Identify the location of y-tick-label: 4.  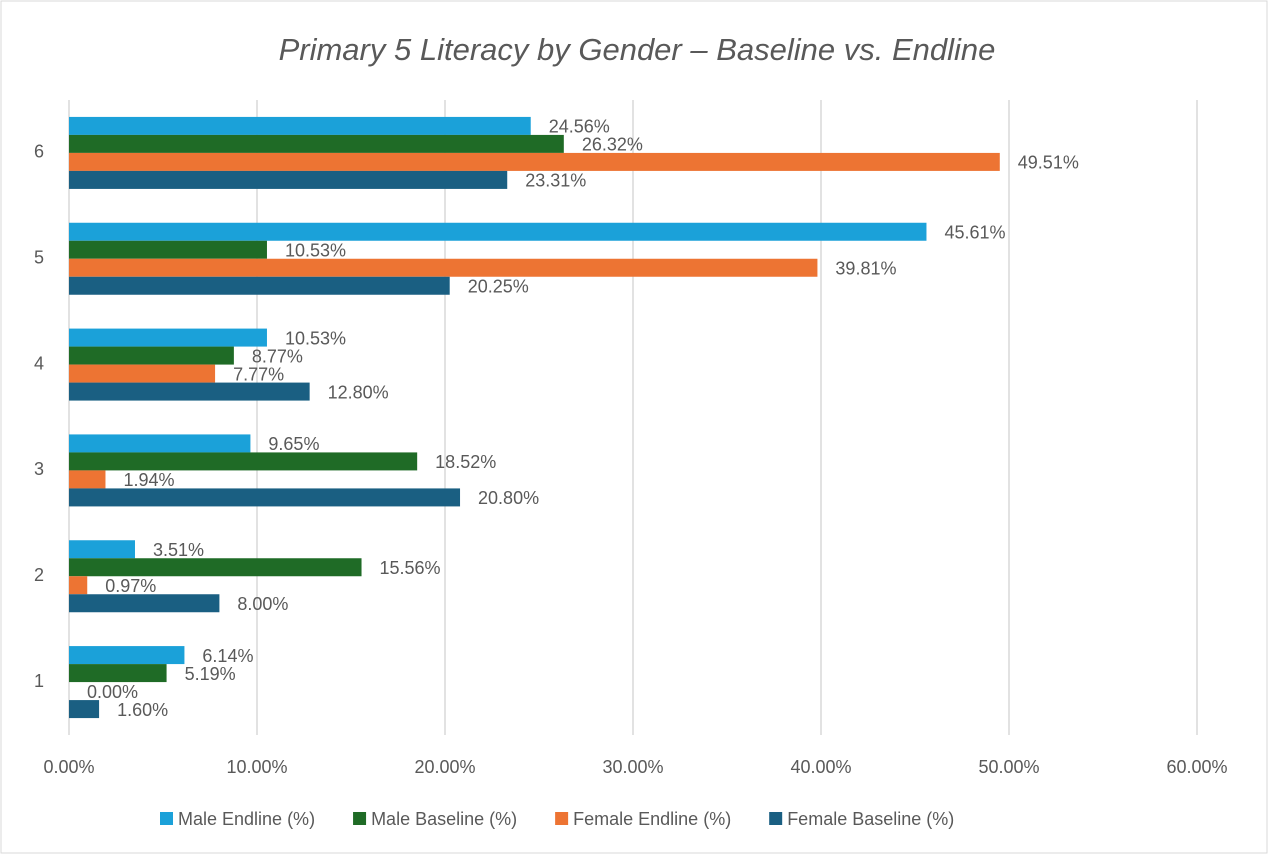
(39, 363).